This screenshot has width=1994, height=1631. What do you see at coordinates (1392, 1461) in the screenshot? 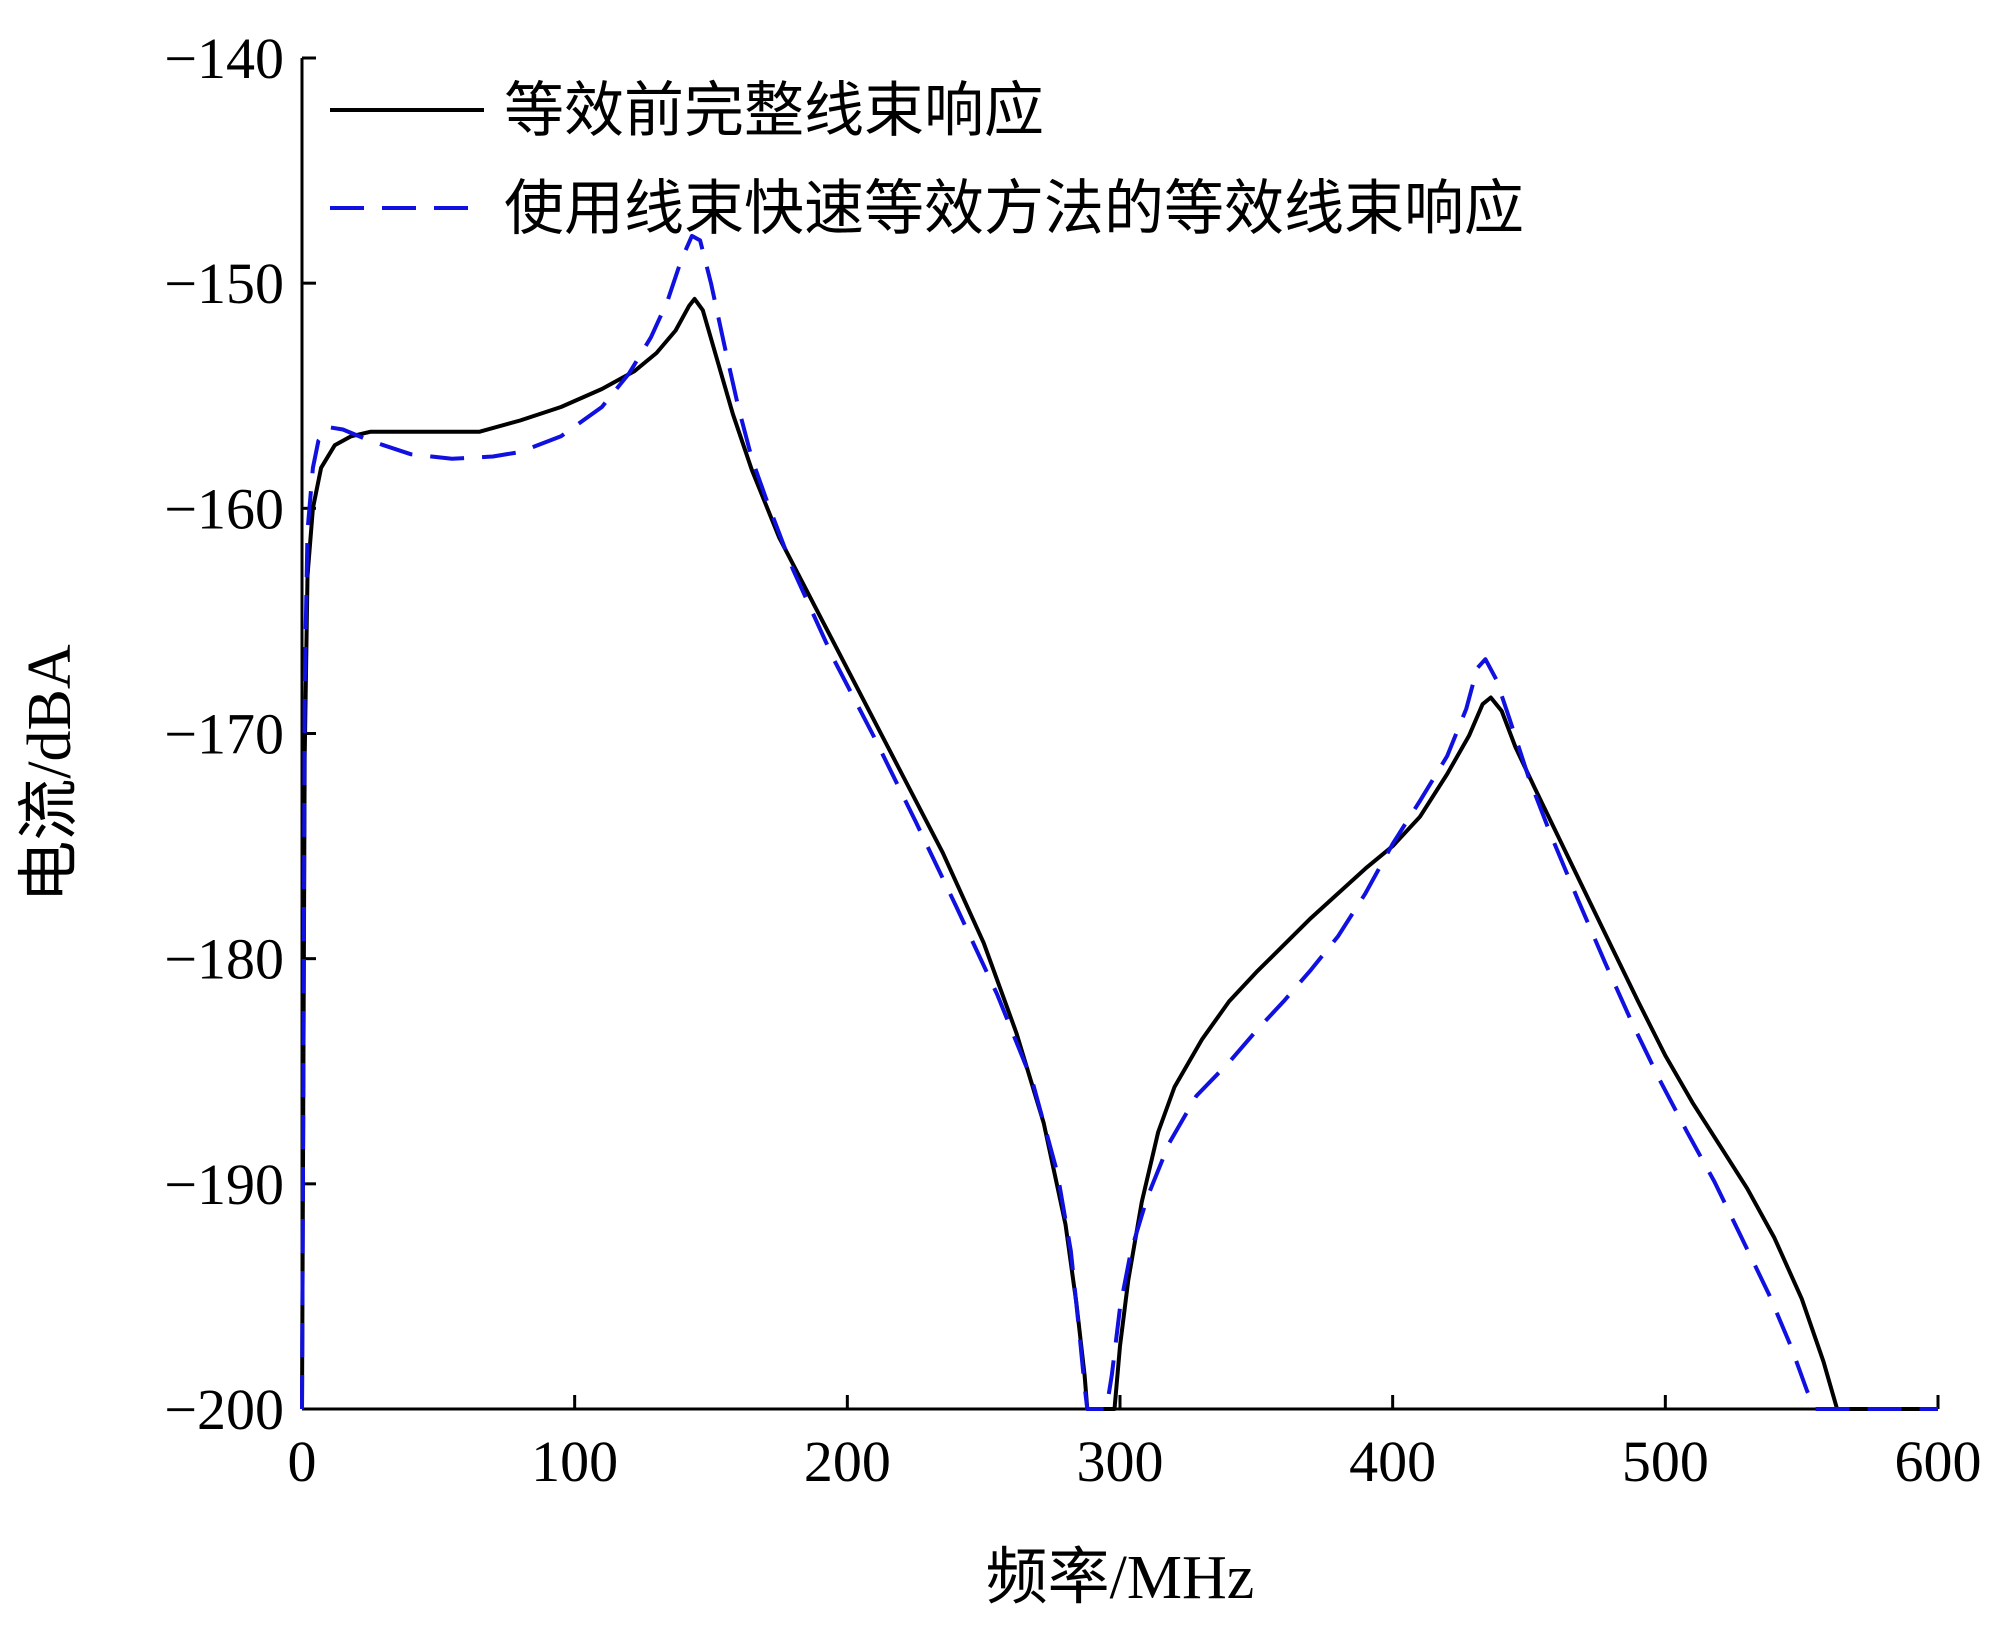
I see `x-tick-label: 400` at bounding box center [1392, 1461].